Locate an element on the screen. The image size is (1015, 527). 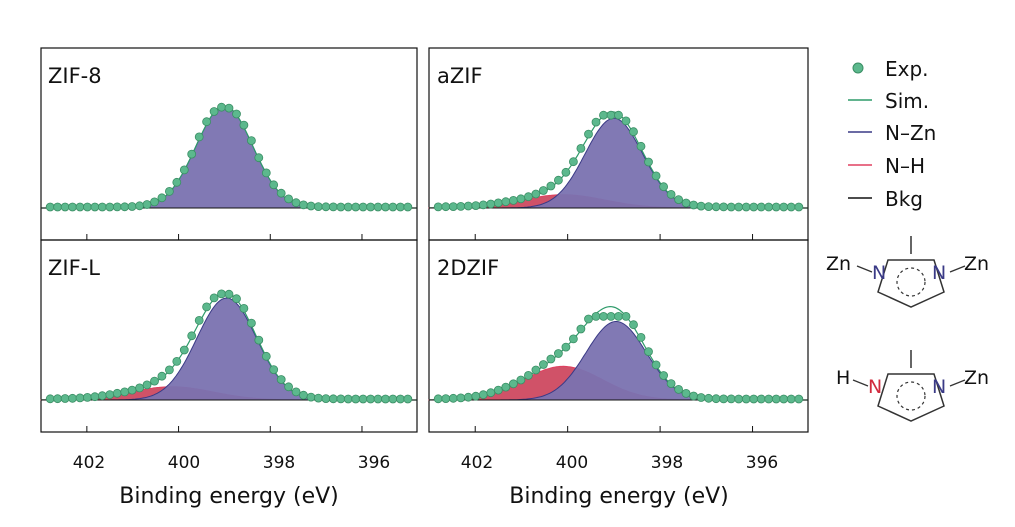
legend-label-nh: N–H is located at coordinates (905, 166).